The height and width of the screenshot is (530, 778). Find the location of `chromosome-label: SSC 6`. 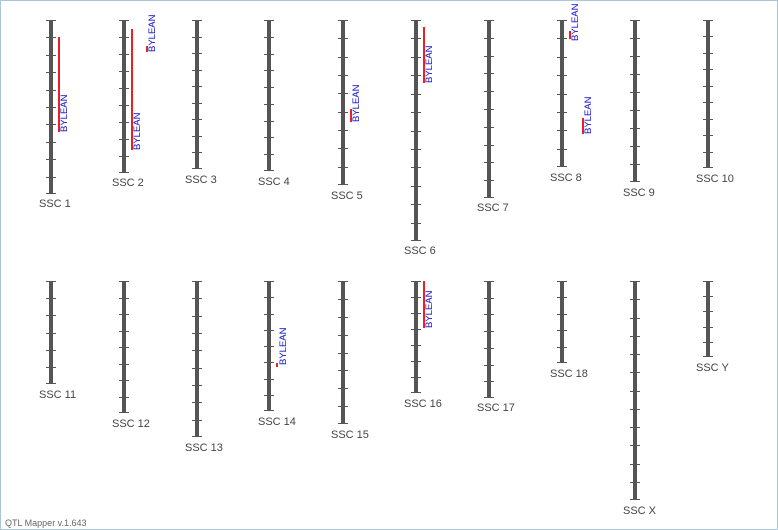

chromosome-label: SSC 6 is located at coordinates (420, 251).